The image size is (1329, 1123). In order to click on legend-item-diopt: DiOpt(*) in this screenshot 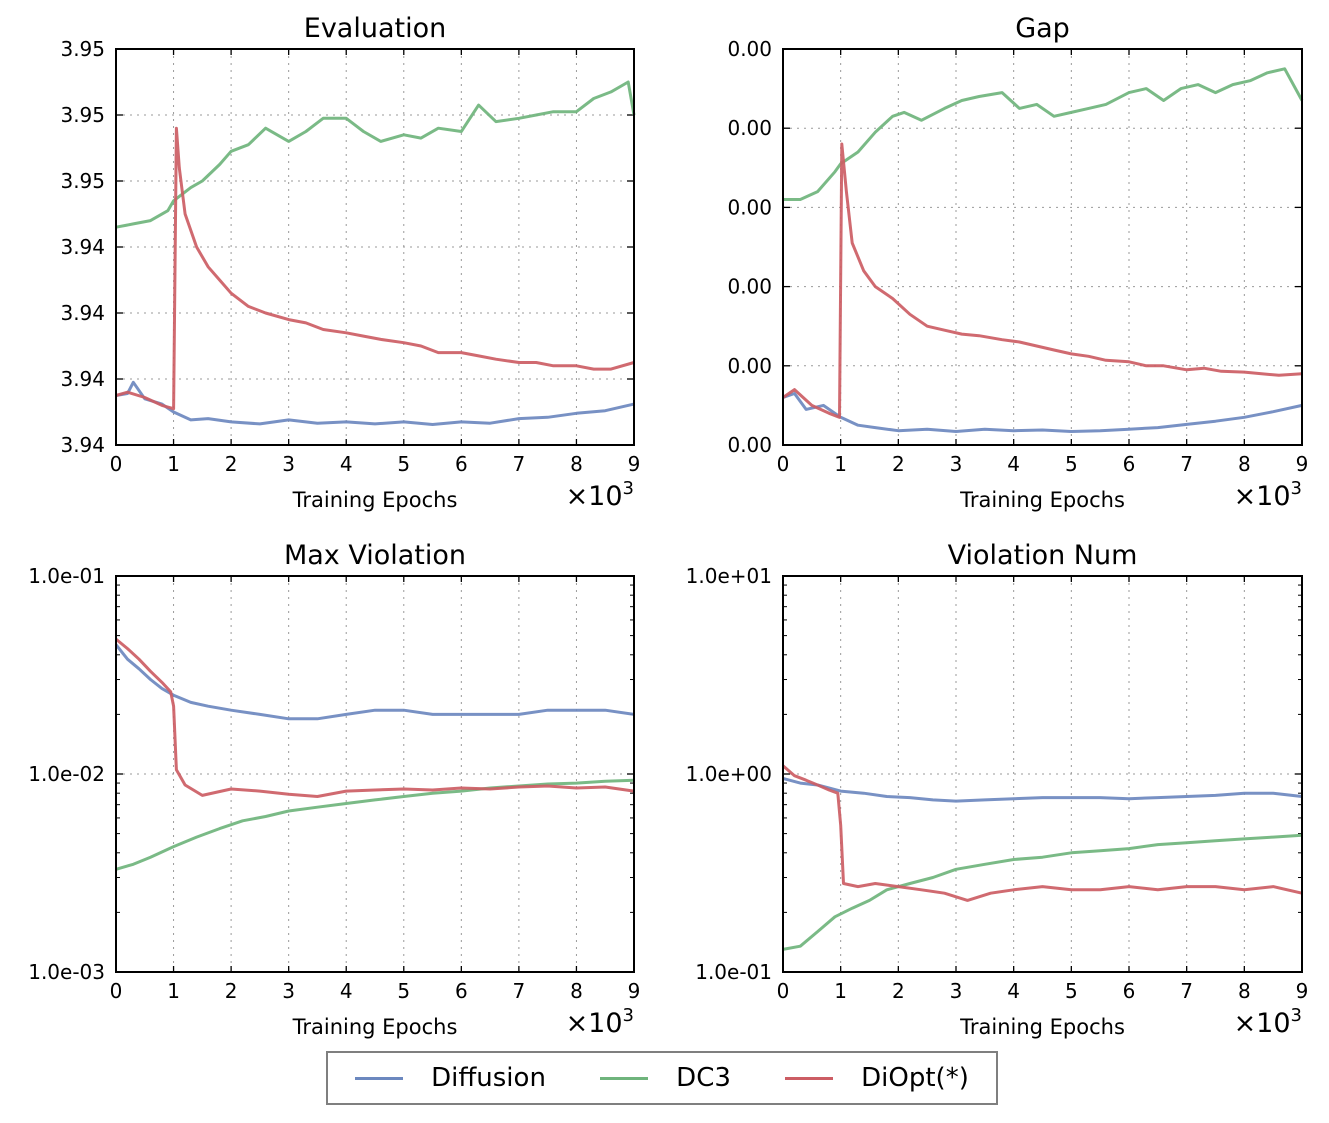, I will do `click(877, 1078)`.